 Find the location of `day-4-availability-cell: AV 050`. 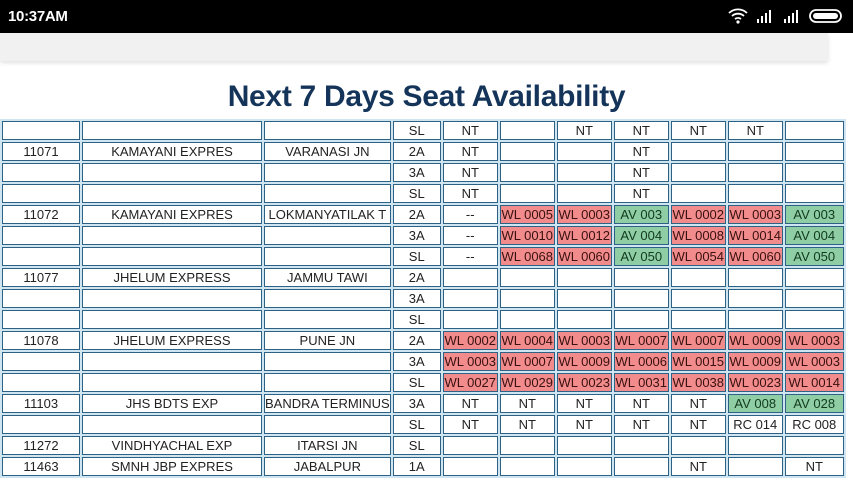

day-4-availability-cell: AV 050 is located at coordinates (641, 256).